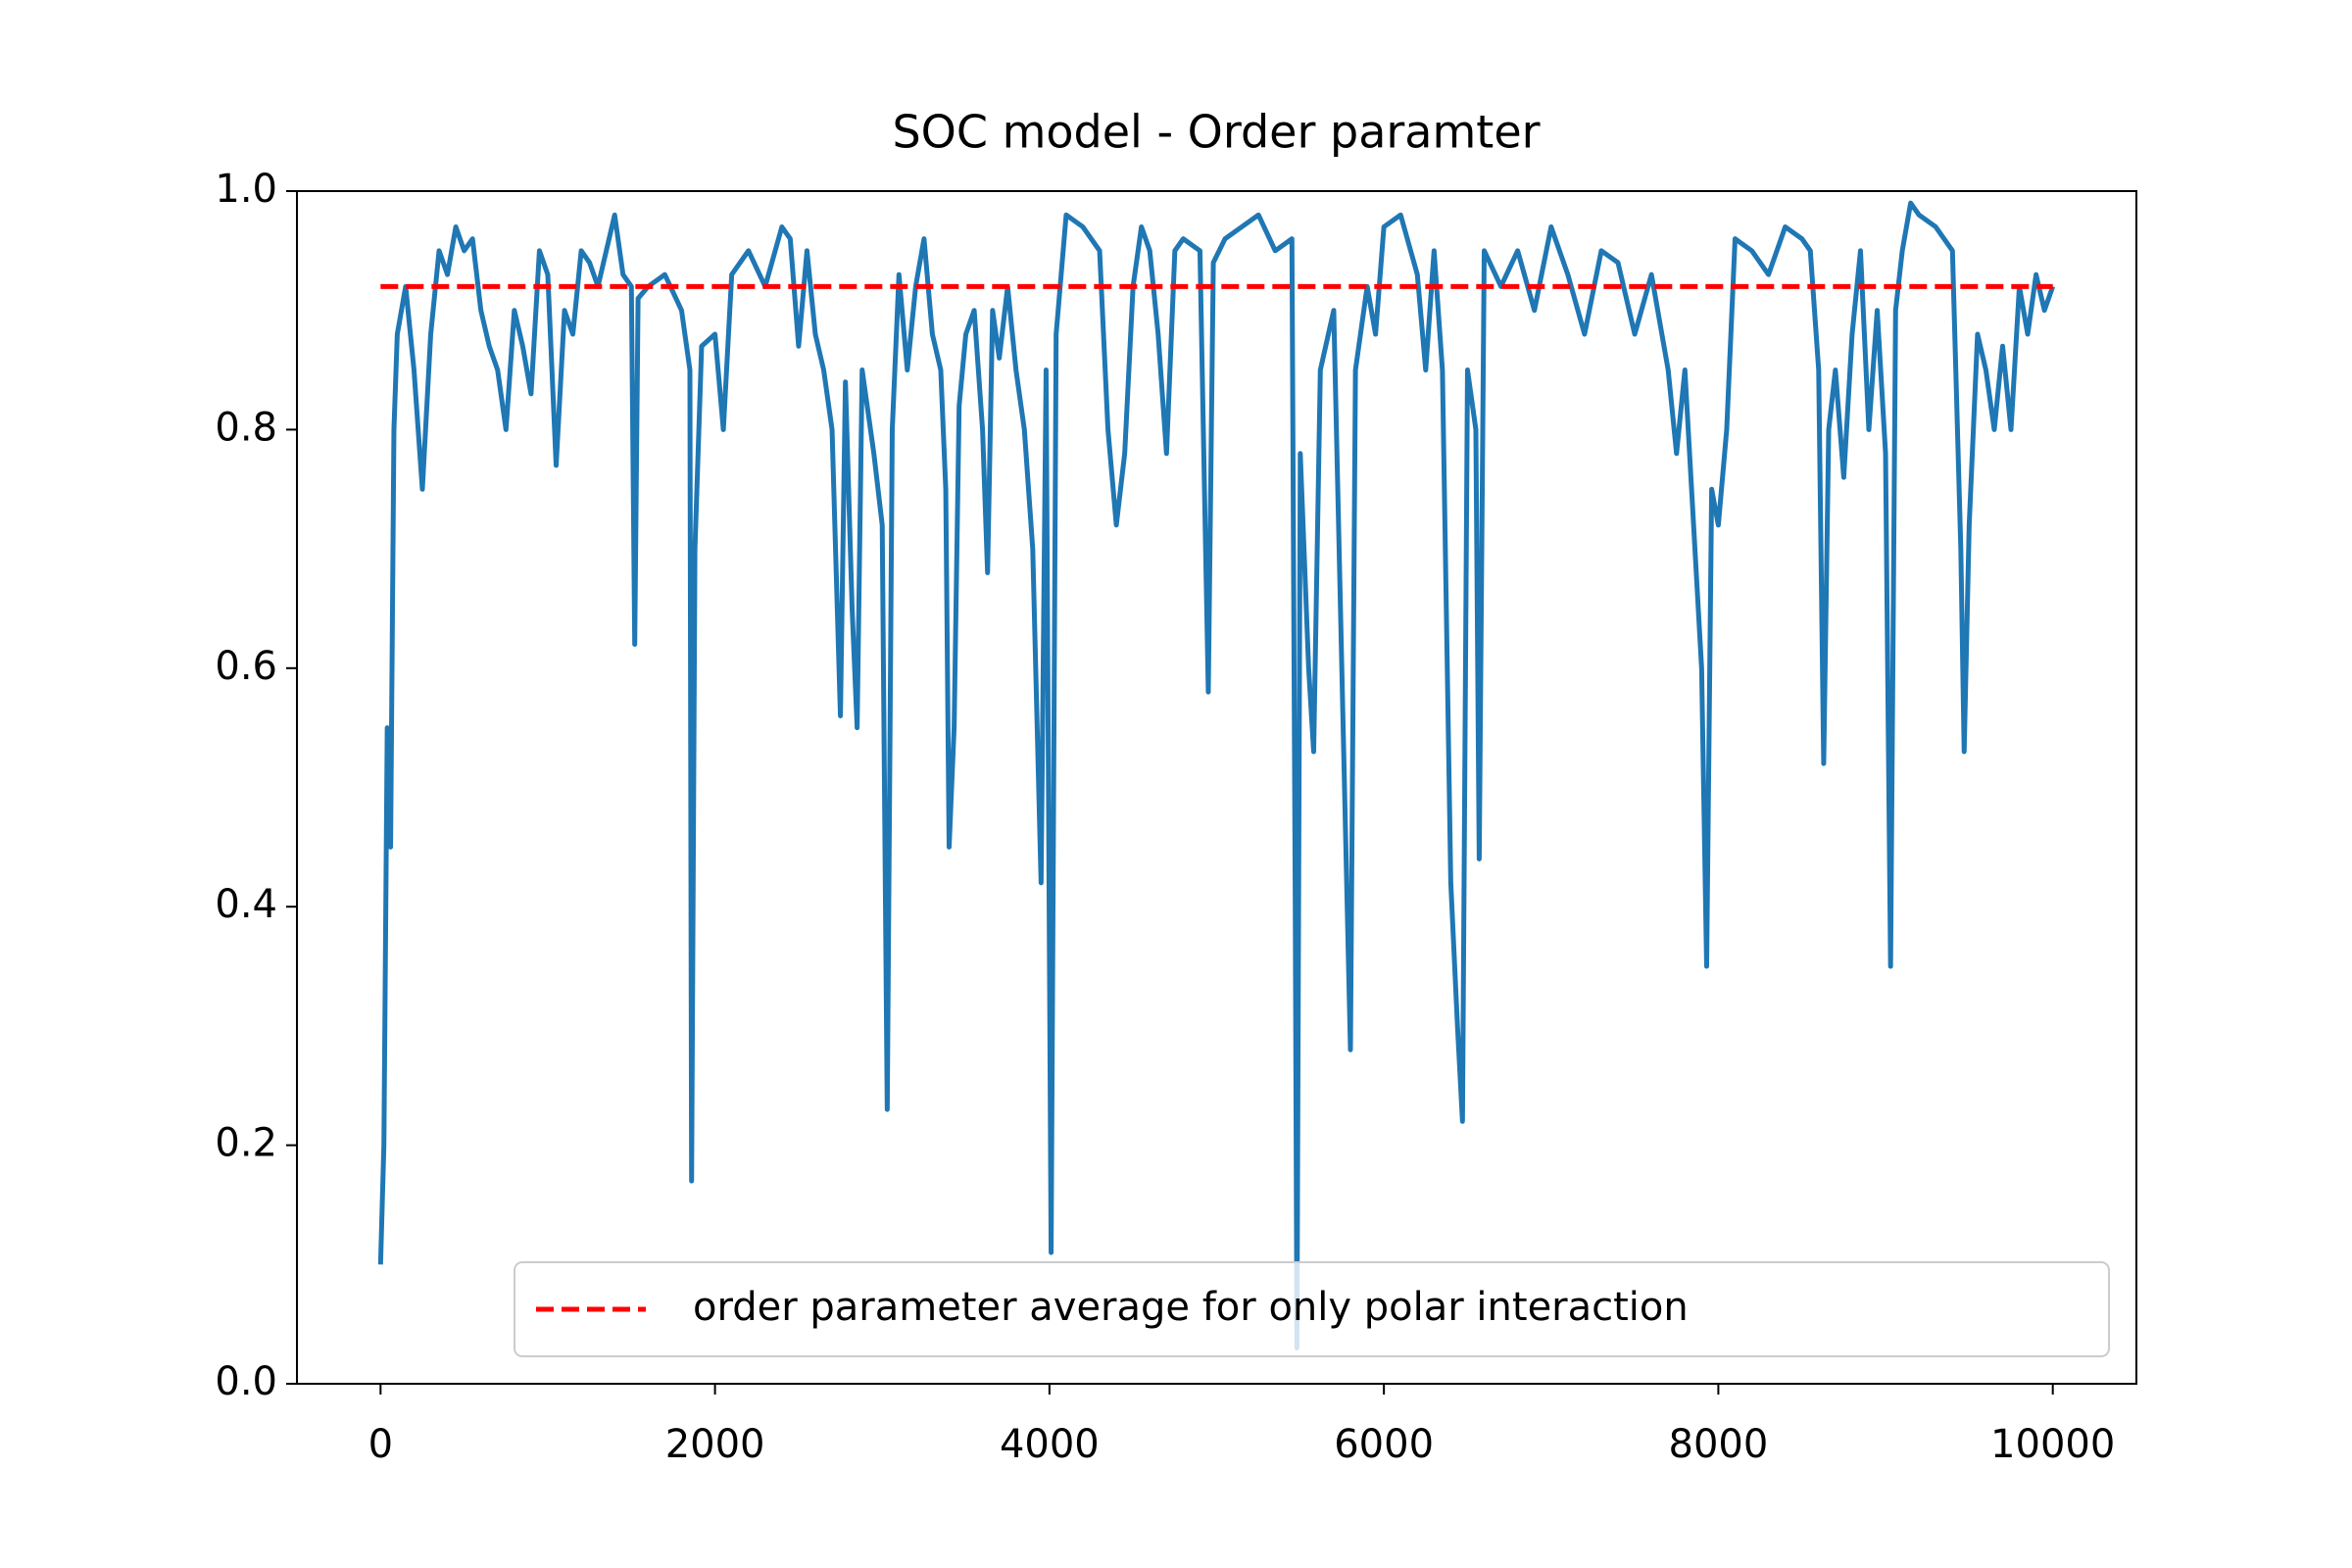  What do you see at coordinates (246, 1381) in the screenshot?
I see `y-tick-label: 0.0` at bounding box center [246, 1381].